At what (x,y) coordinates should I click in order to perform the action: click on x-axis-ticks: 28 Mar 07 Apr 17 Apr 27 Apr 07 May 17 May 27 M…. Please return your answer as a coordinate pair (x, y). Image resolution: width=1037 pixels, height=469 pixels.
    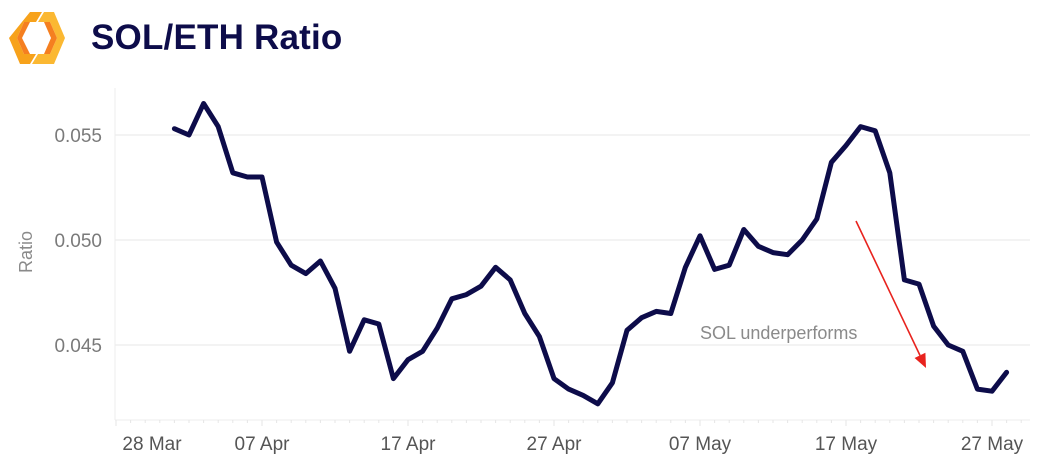
    Looking at the image, I should click on (569, 437).